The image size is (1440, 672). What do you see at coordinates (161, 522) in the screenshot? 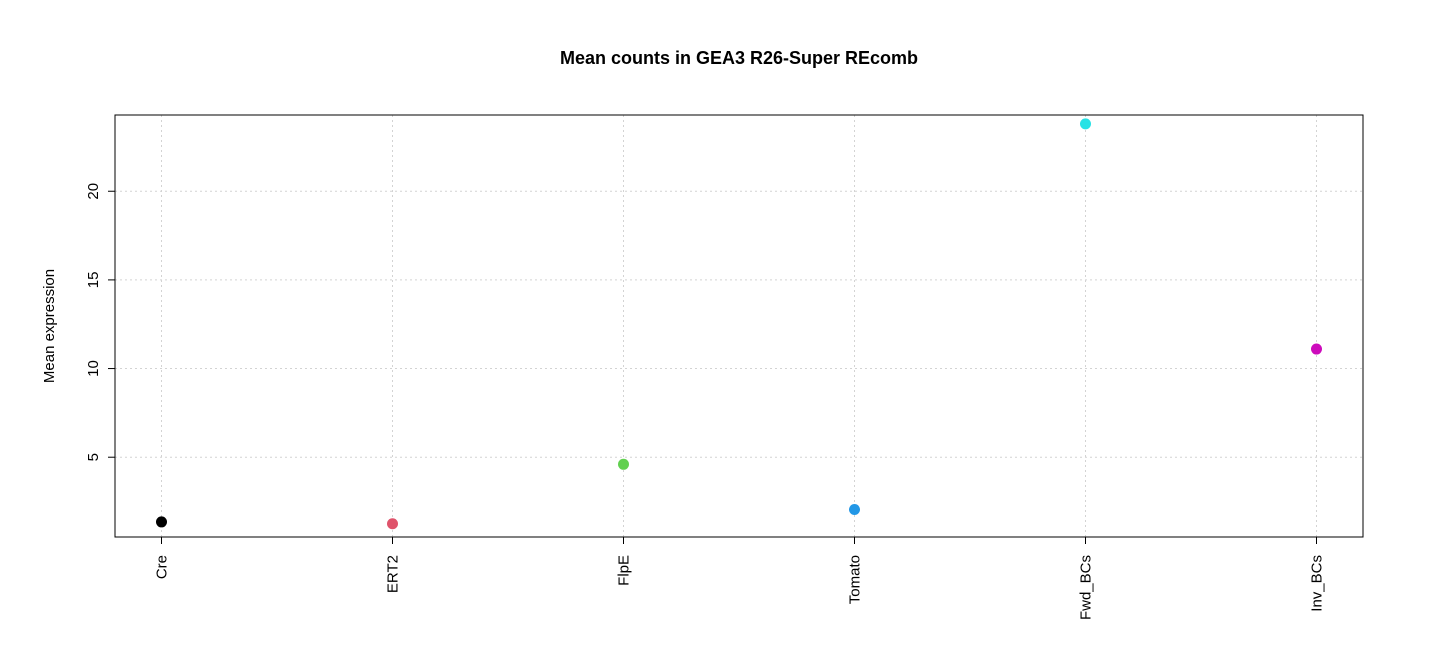
I see `data-point-cre` at bounding box center [161, 522].